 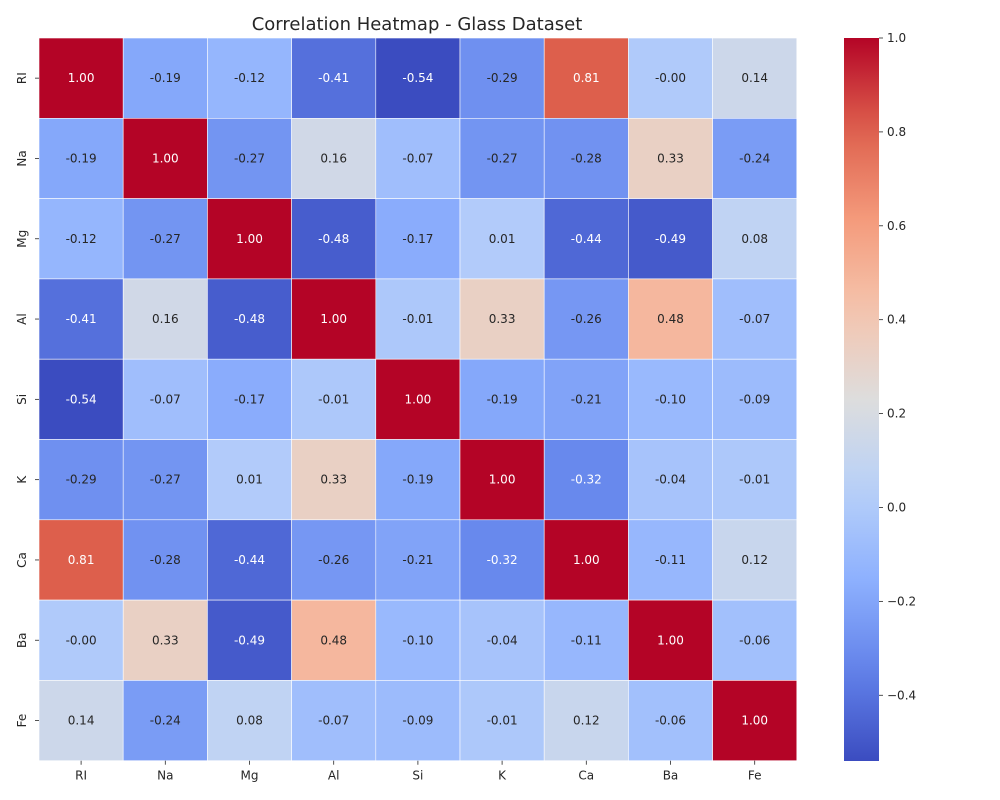 I want to click on y-tick-label: K, so click(x=22, y=479).